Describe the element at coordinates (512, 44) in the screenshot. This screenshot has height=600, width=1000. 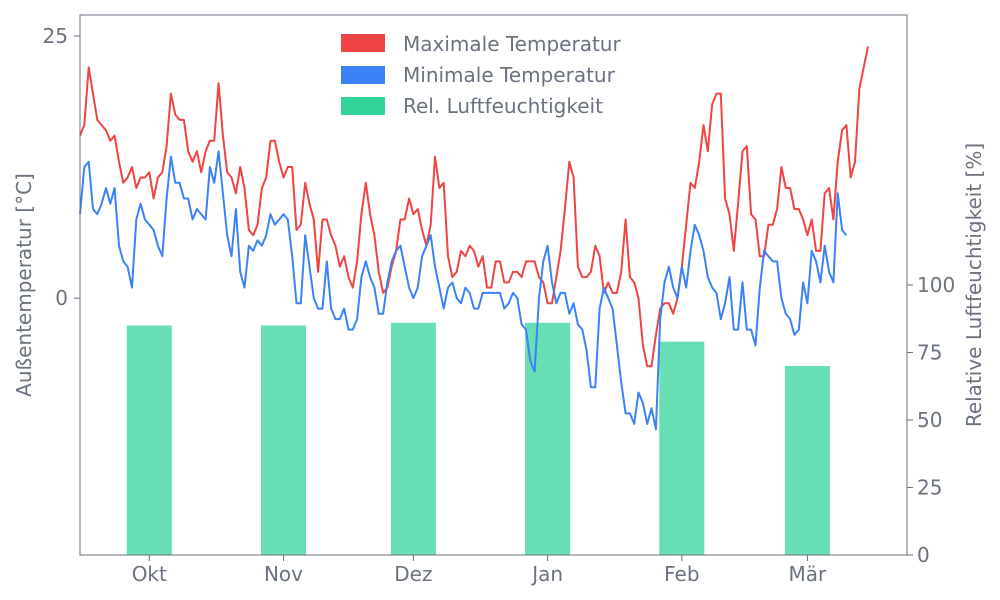
I see `legend-label-max-temp: Maximale Temperatur` at that location.